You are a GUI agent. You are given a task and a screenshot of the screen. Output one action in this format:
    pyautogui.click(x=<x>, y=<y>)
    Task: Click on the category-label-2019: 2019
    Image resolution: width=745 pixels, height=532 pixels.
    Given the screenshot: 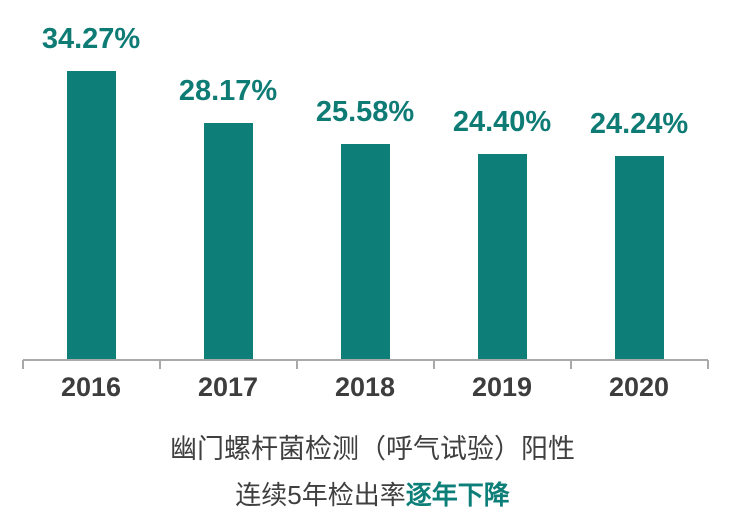 What is the action you would take?
    pyautogui.click(x=502, y=387)
    